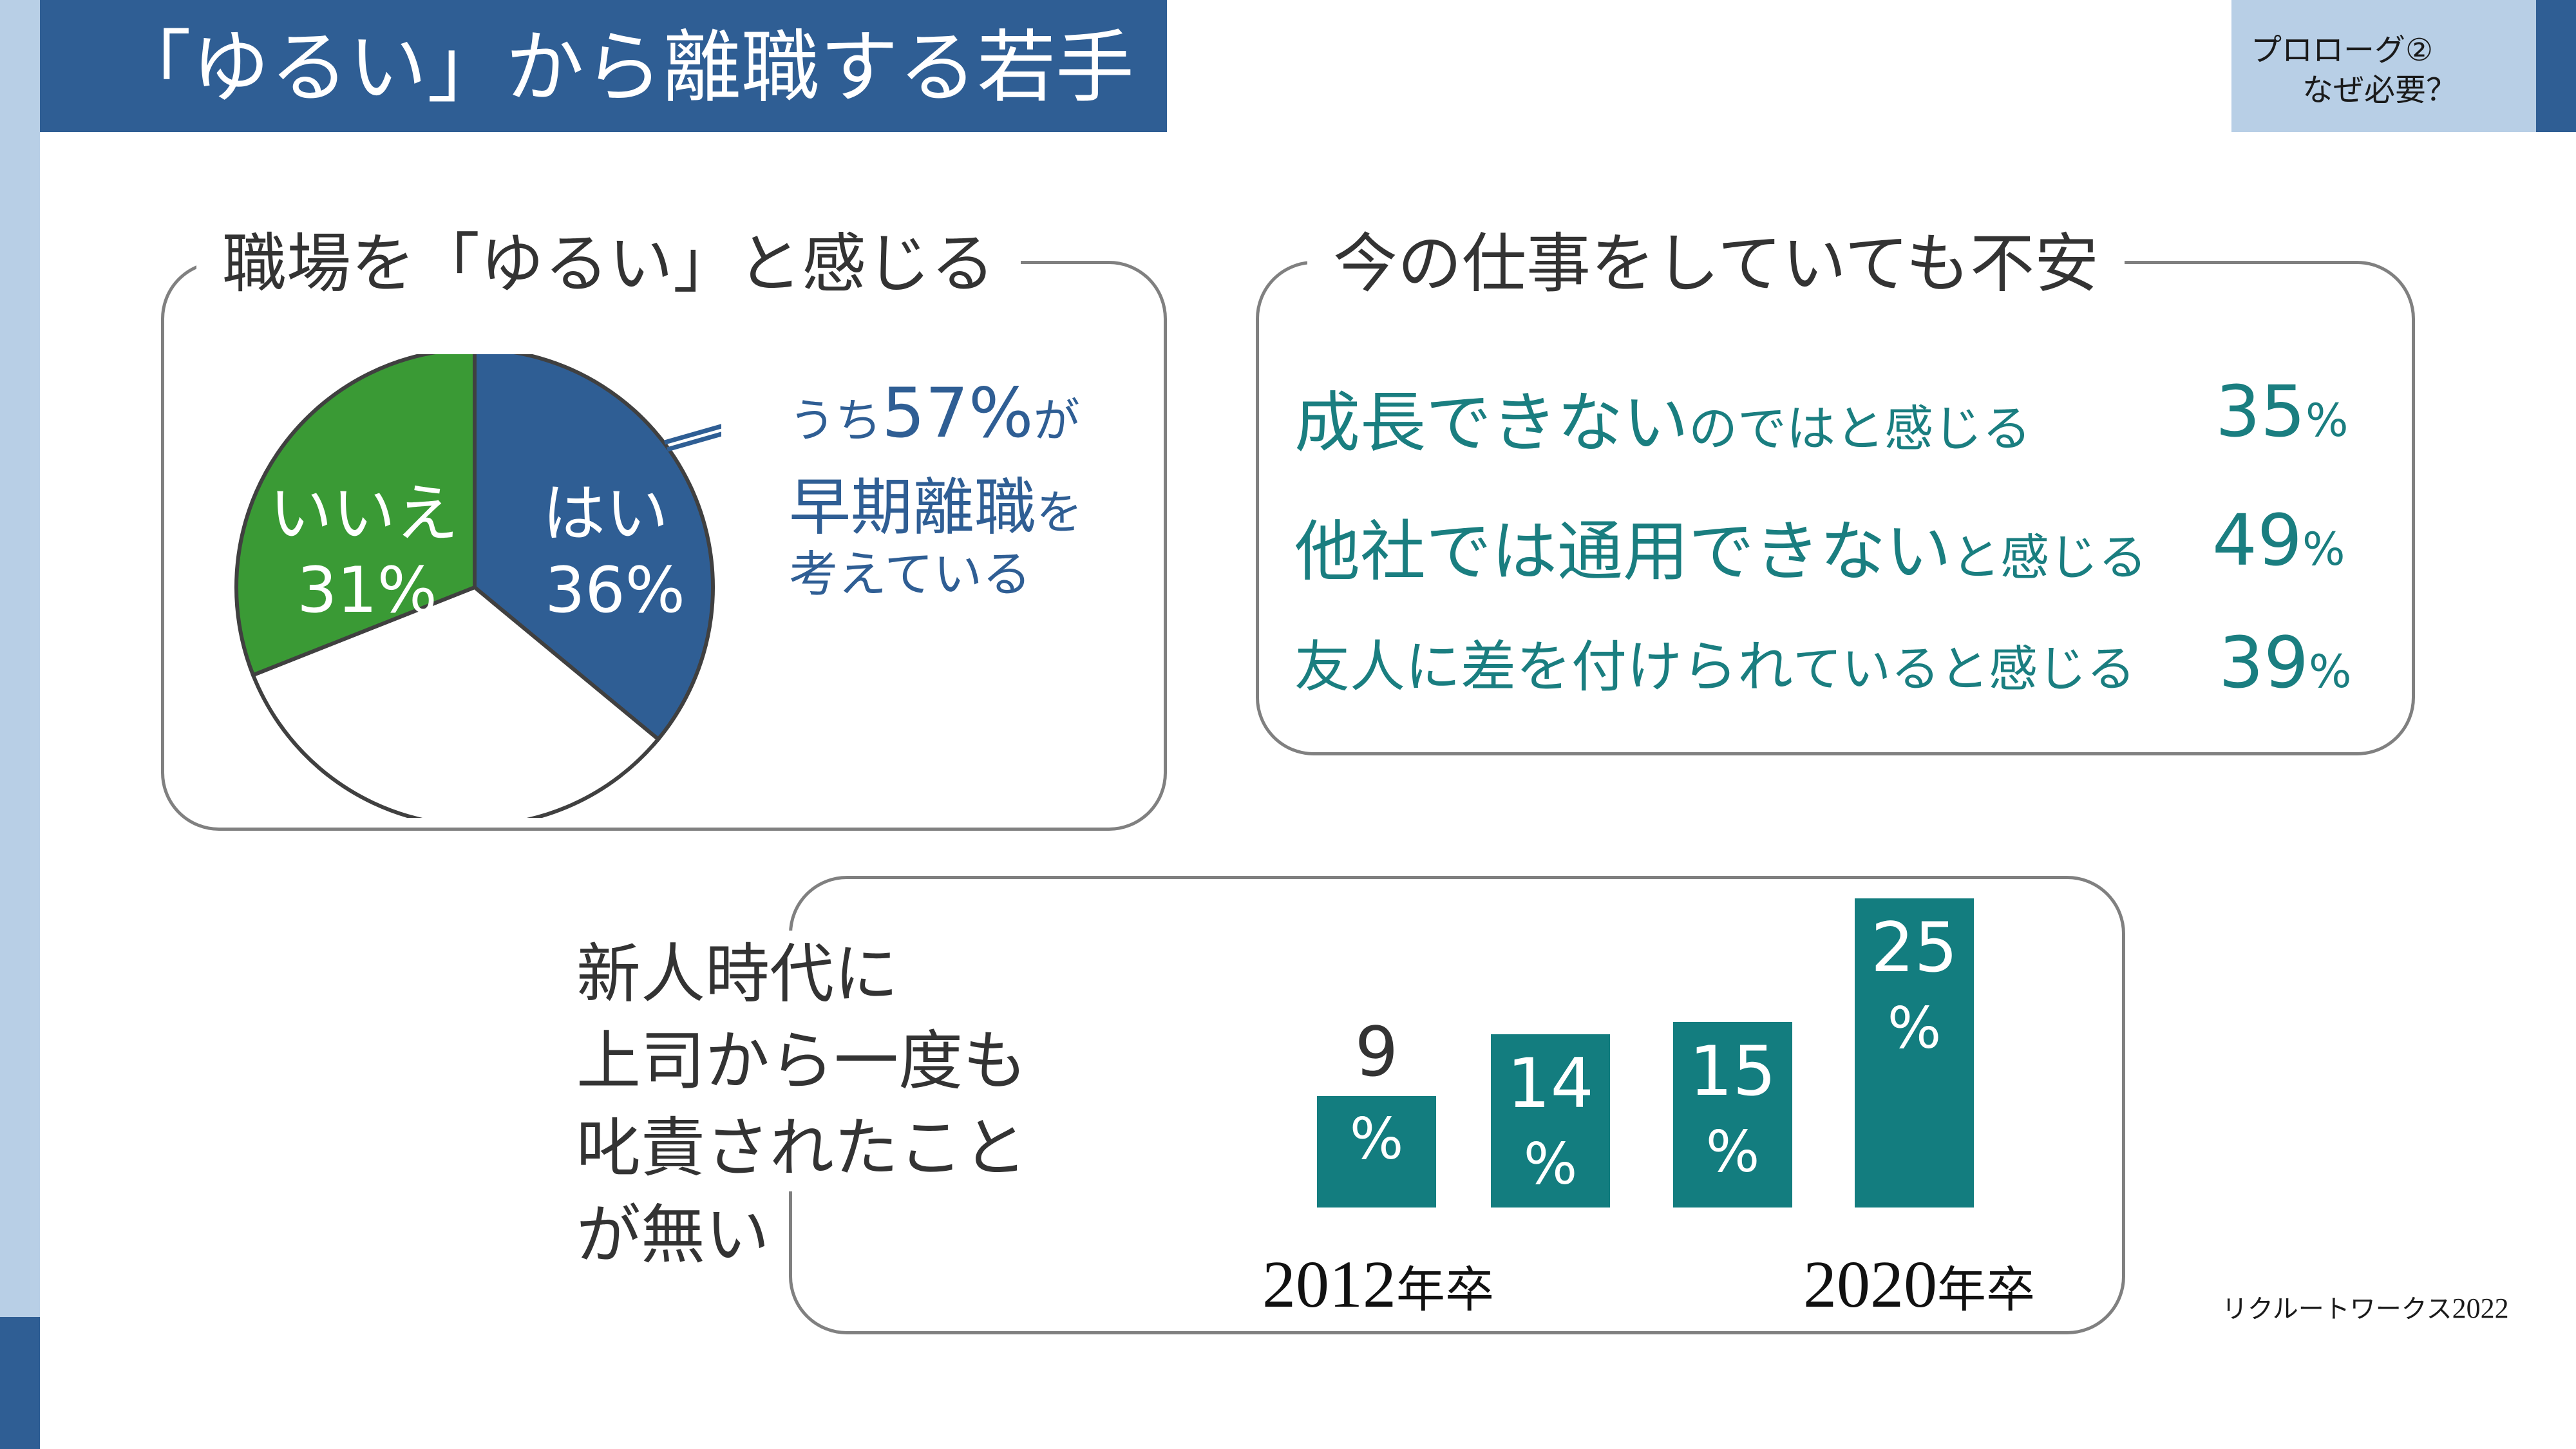 The height and width of the screenshot is (1449, 2576). Describe the element at coordinates (2380, 90) in the screenshot. I see `prologue-subtitle: なぜ必要？` at that location.